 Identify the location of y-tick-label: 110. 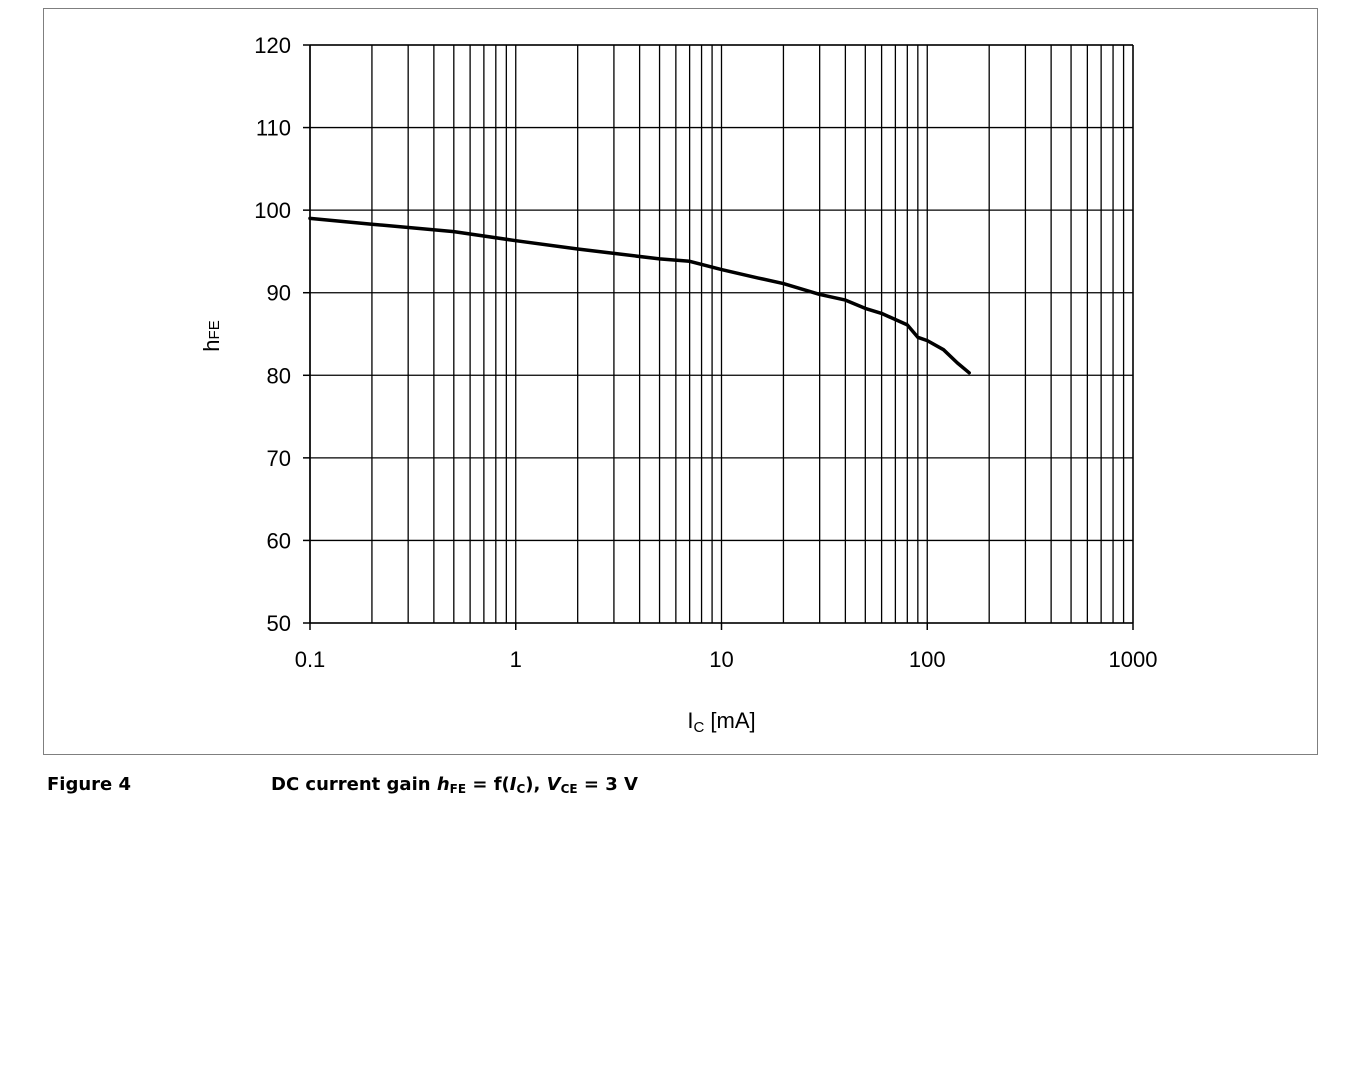
(273, 128).